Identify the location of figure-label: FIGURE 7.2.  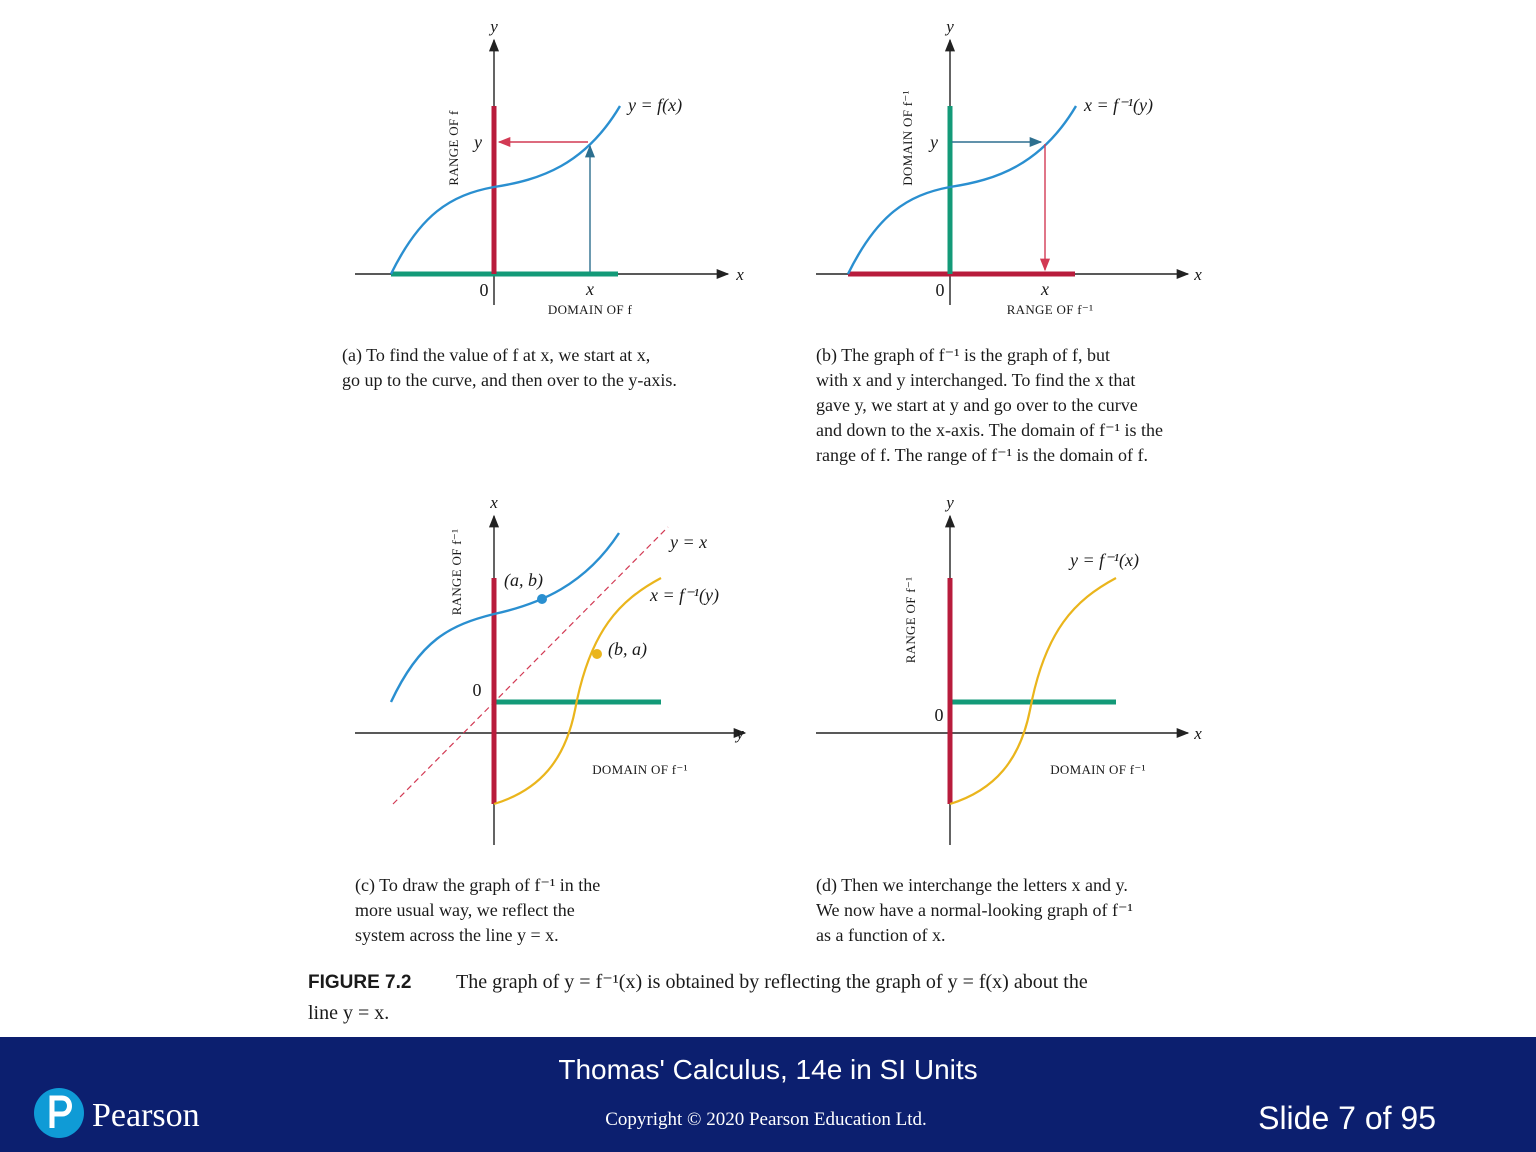
(359, 982).